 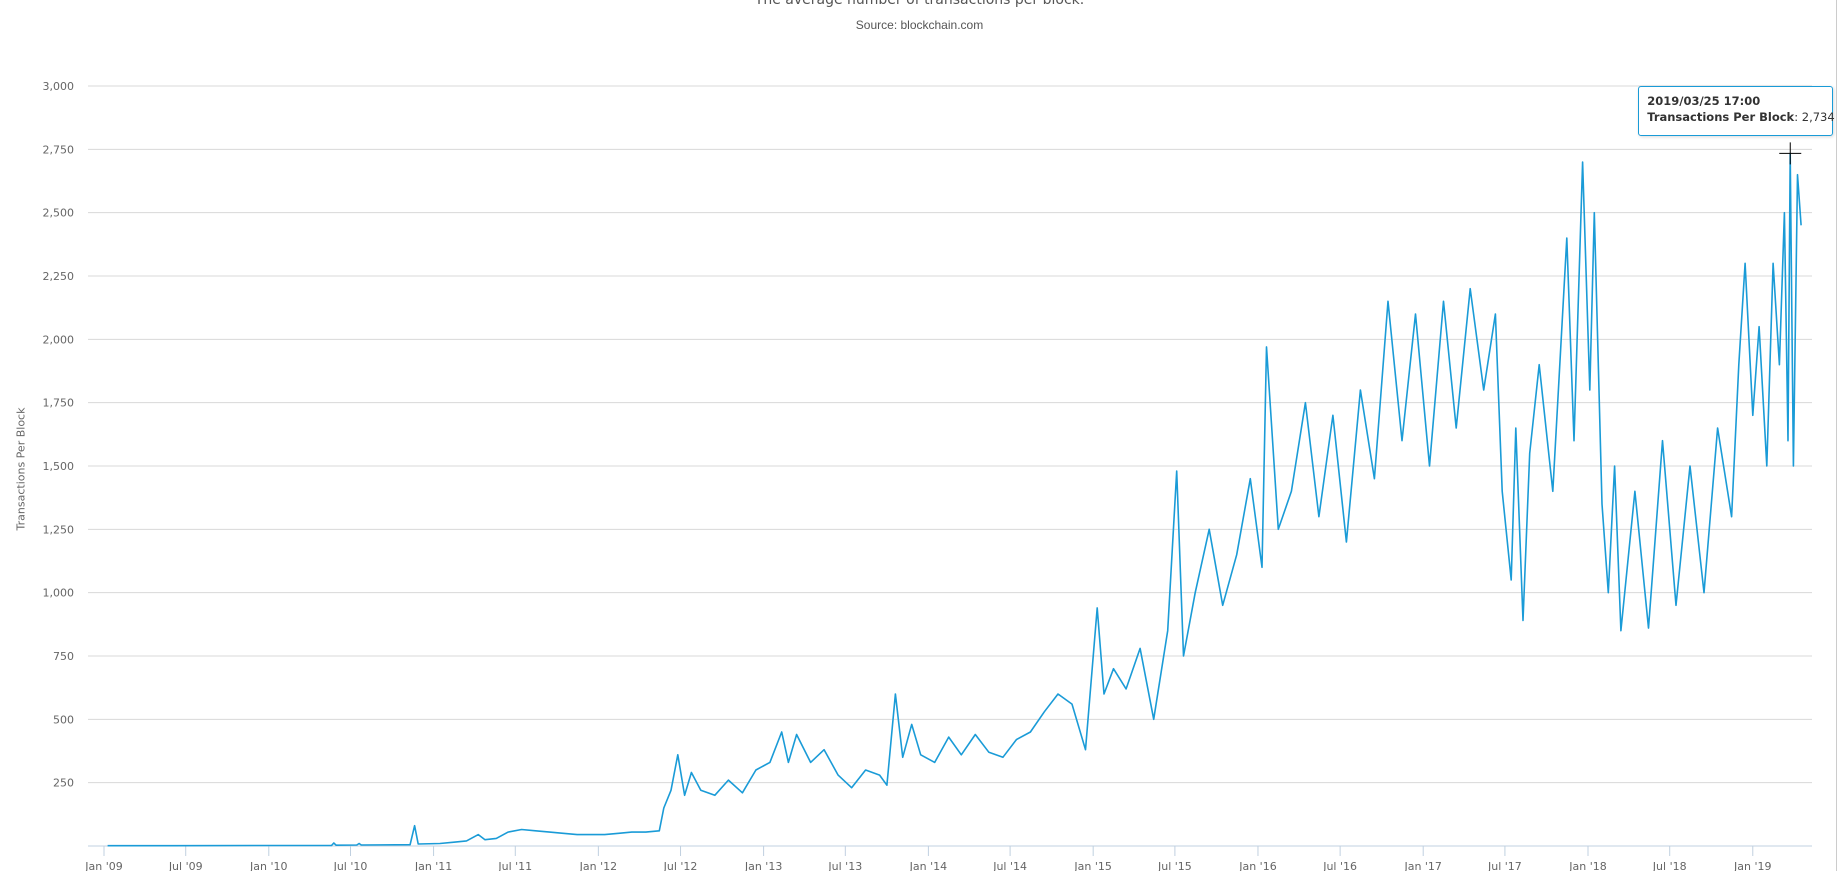 What do you see at coordinates (1790, 153) in the screenshot?
I see `crosshair-cursor-icon` at bounding box center [1790, 153].